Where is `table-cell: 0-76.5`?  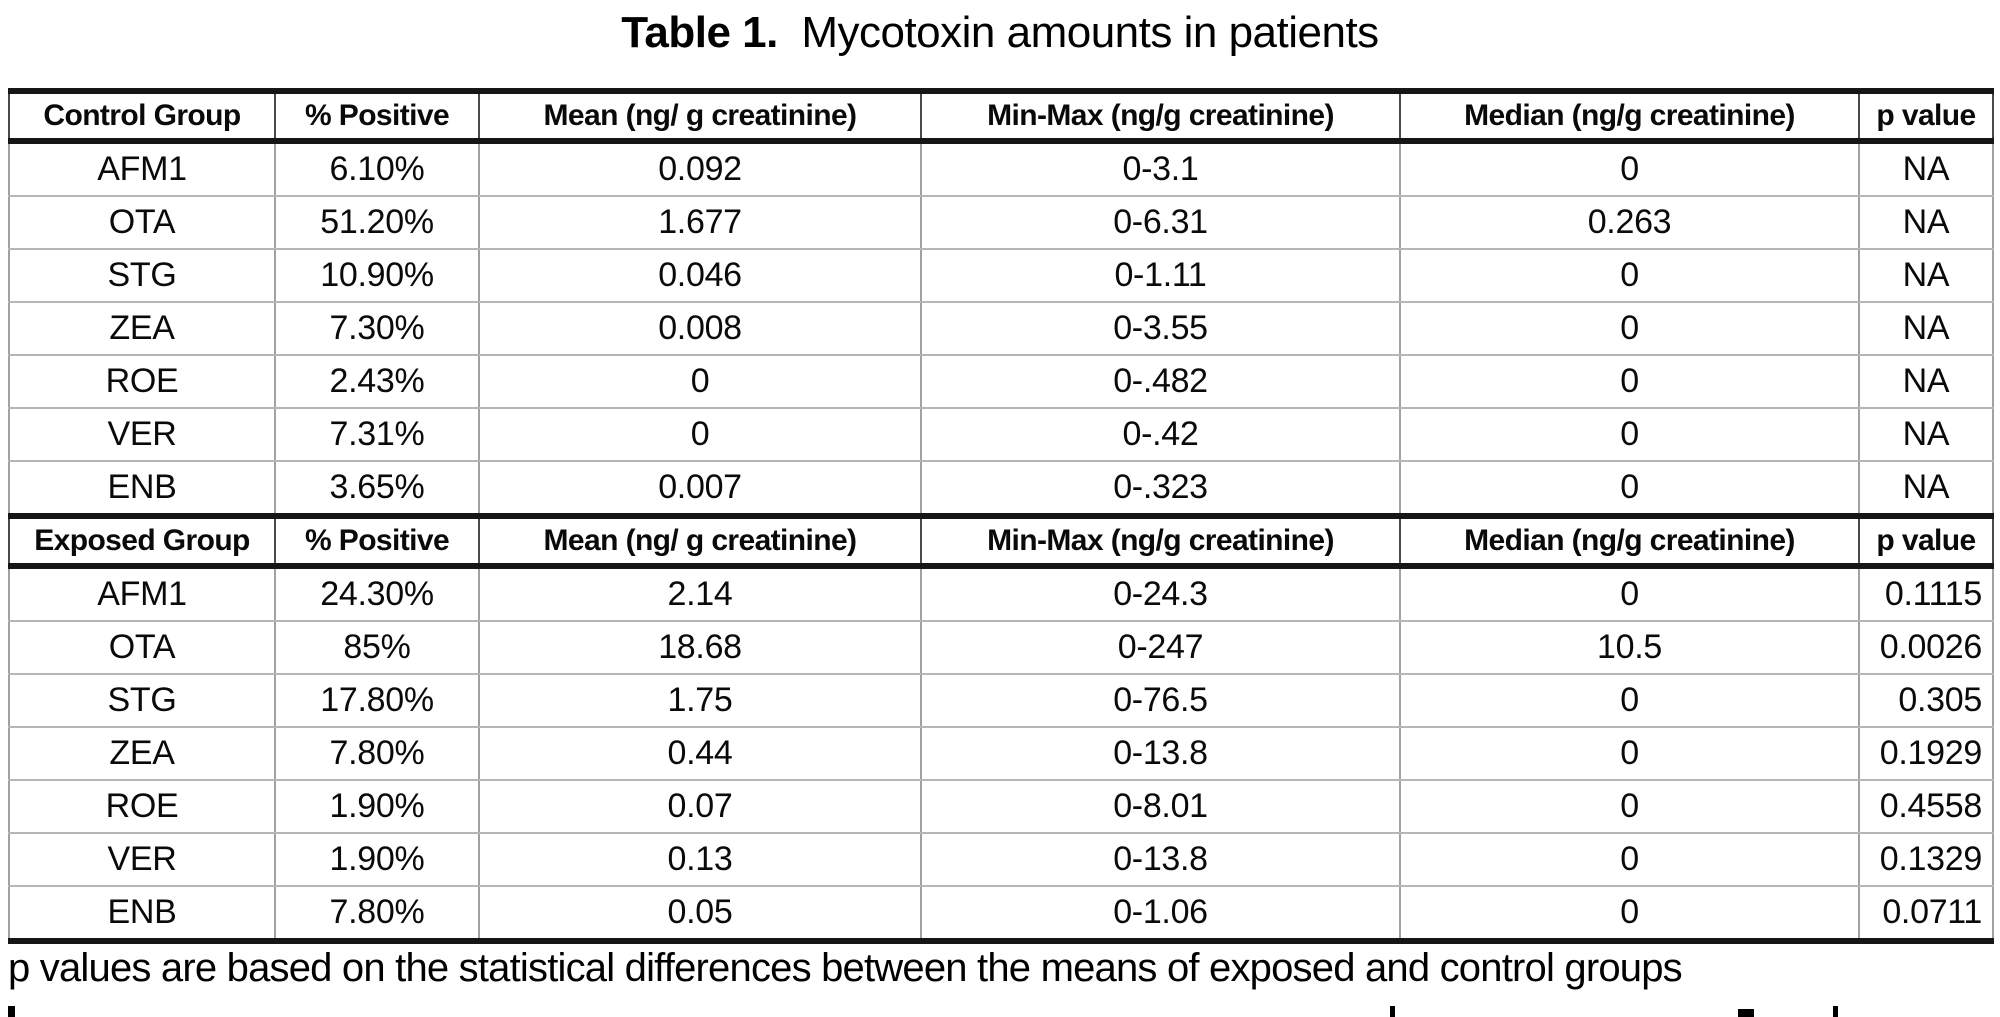
table-cell: 0-76.5 is located at coordinates (1160, 700).